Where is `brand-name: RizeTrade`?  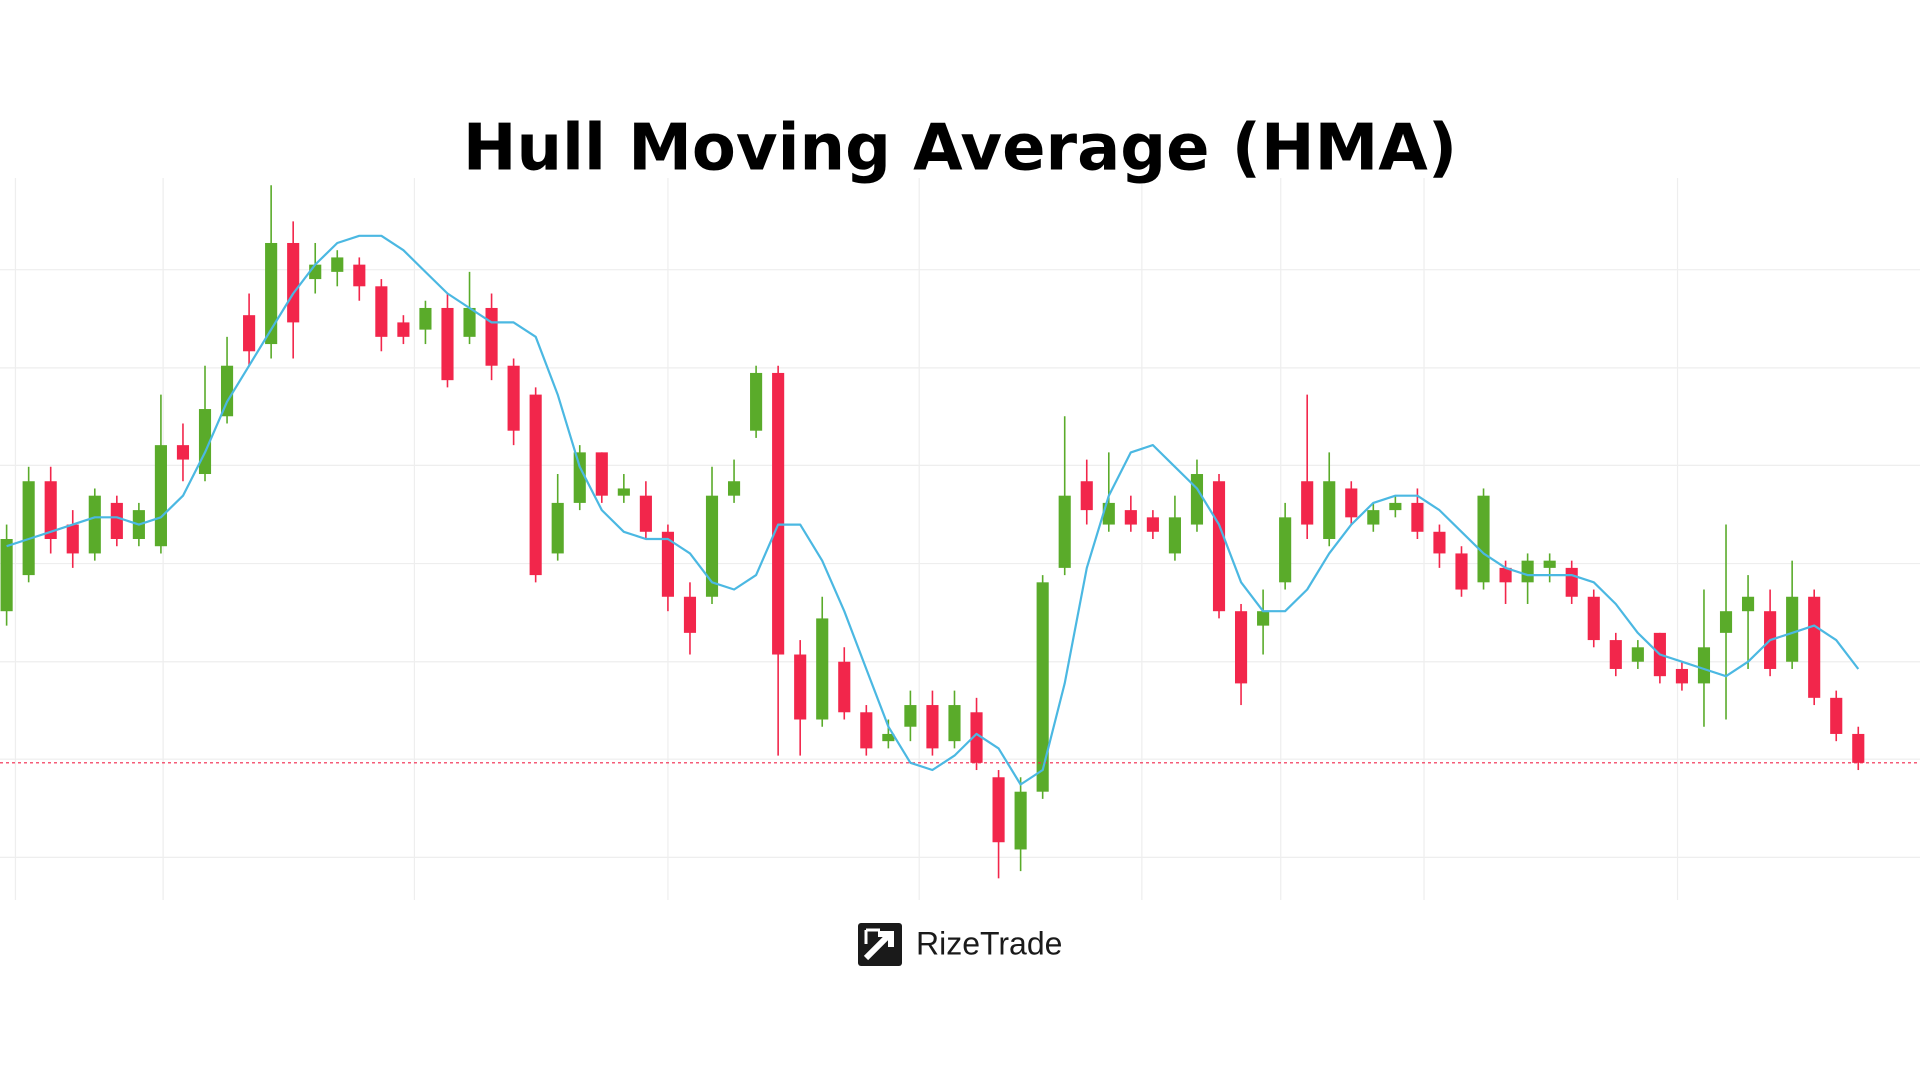 brand-name: RizeTrade is located at coordinates (989, 943).